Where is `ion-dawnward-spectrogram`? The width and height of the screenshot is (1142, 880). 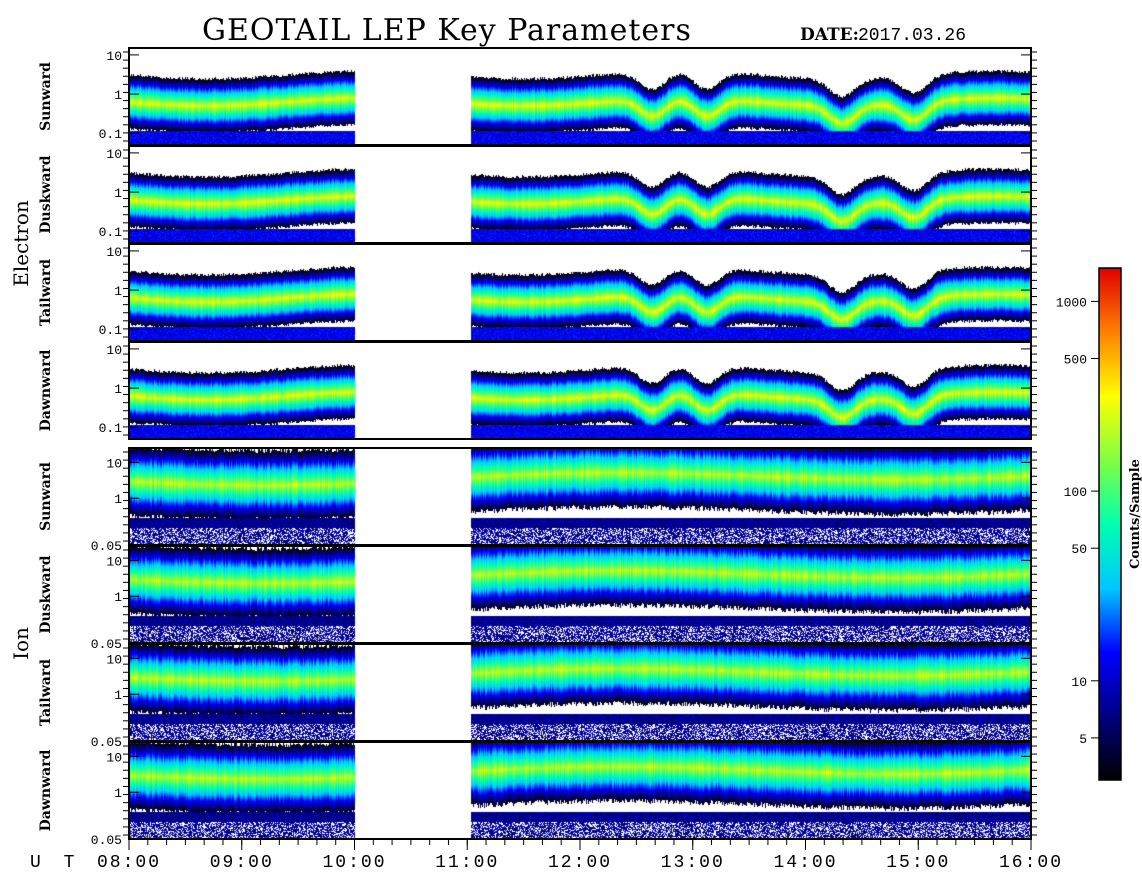
ion-dawnward-spectrogram is located at coordinates (580, 790).